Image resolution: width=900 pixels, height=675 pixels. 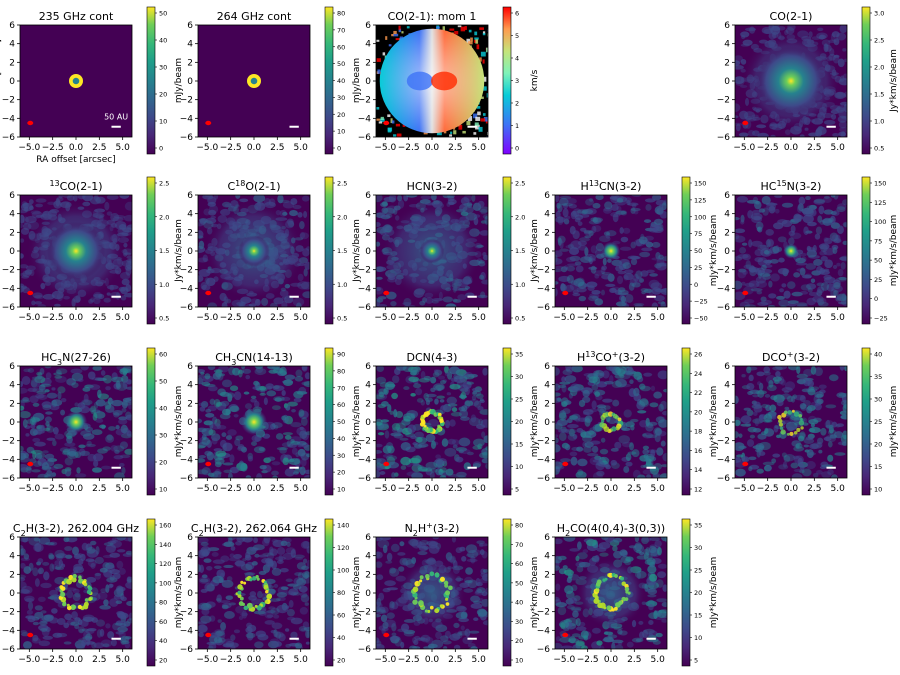 I want to click on panel-title: H13CN(3-2), so click(x=611, y=186).